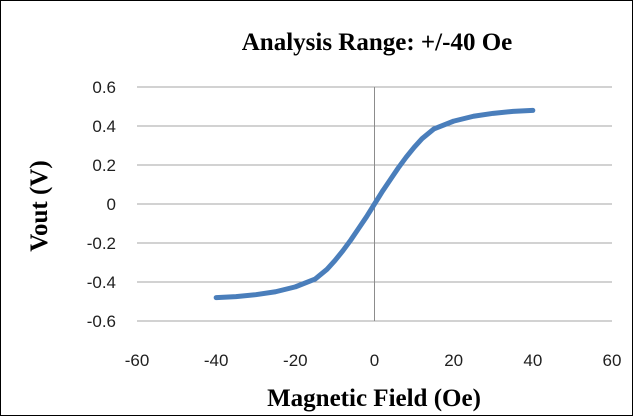  I want to click on x-tick-label: 60, so click(612, 360).